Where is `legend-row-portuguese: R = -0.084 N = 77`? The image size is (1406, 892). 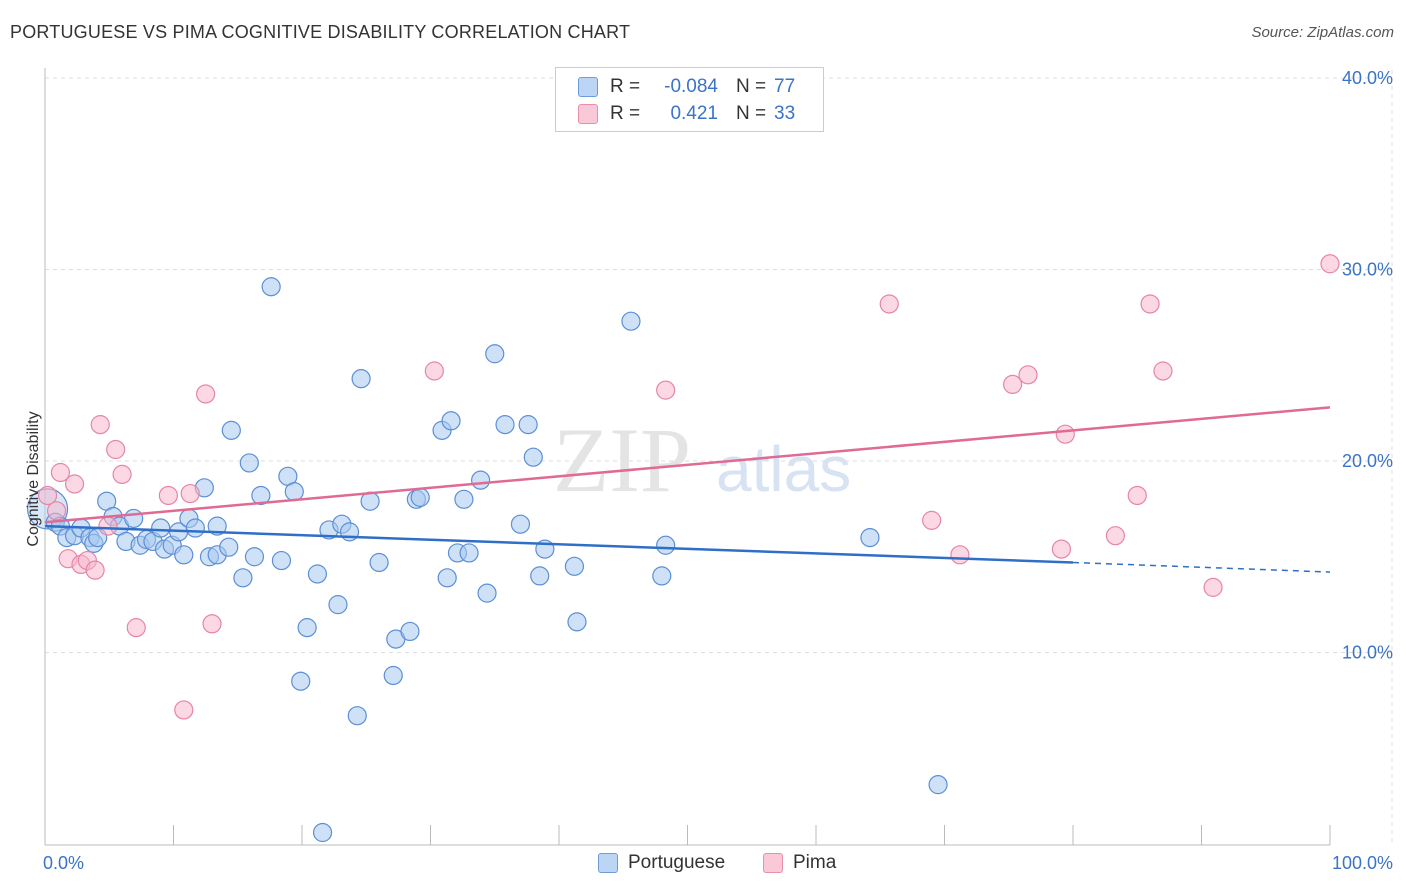
legend-row-portuguese: R = -0.084 N = 77 is located at coordinates (686, 87).